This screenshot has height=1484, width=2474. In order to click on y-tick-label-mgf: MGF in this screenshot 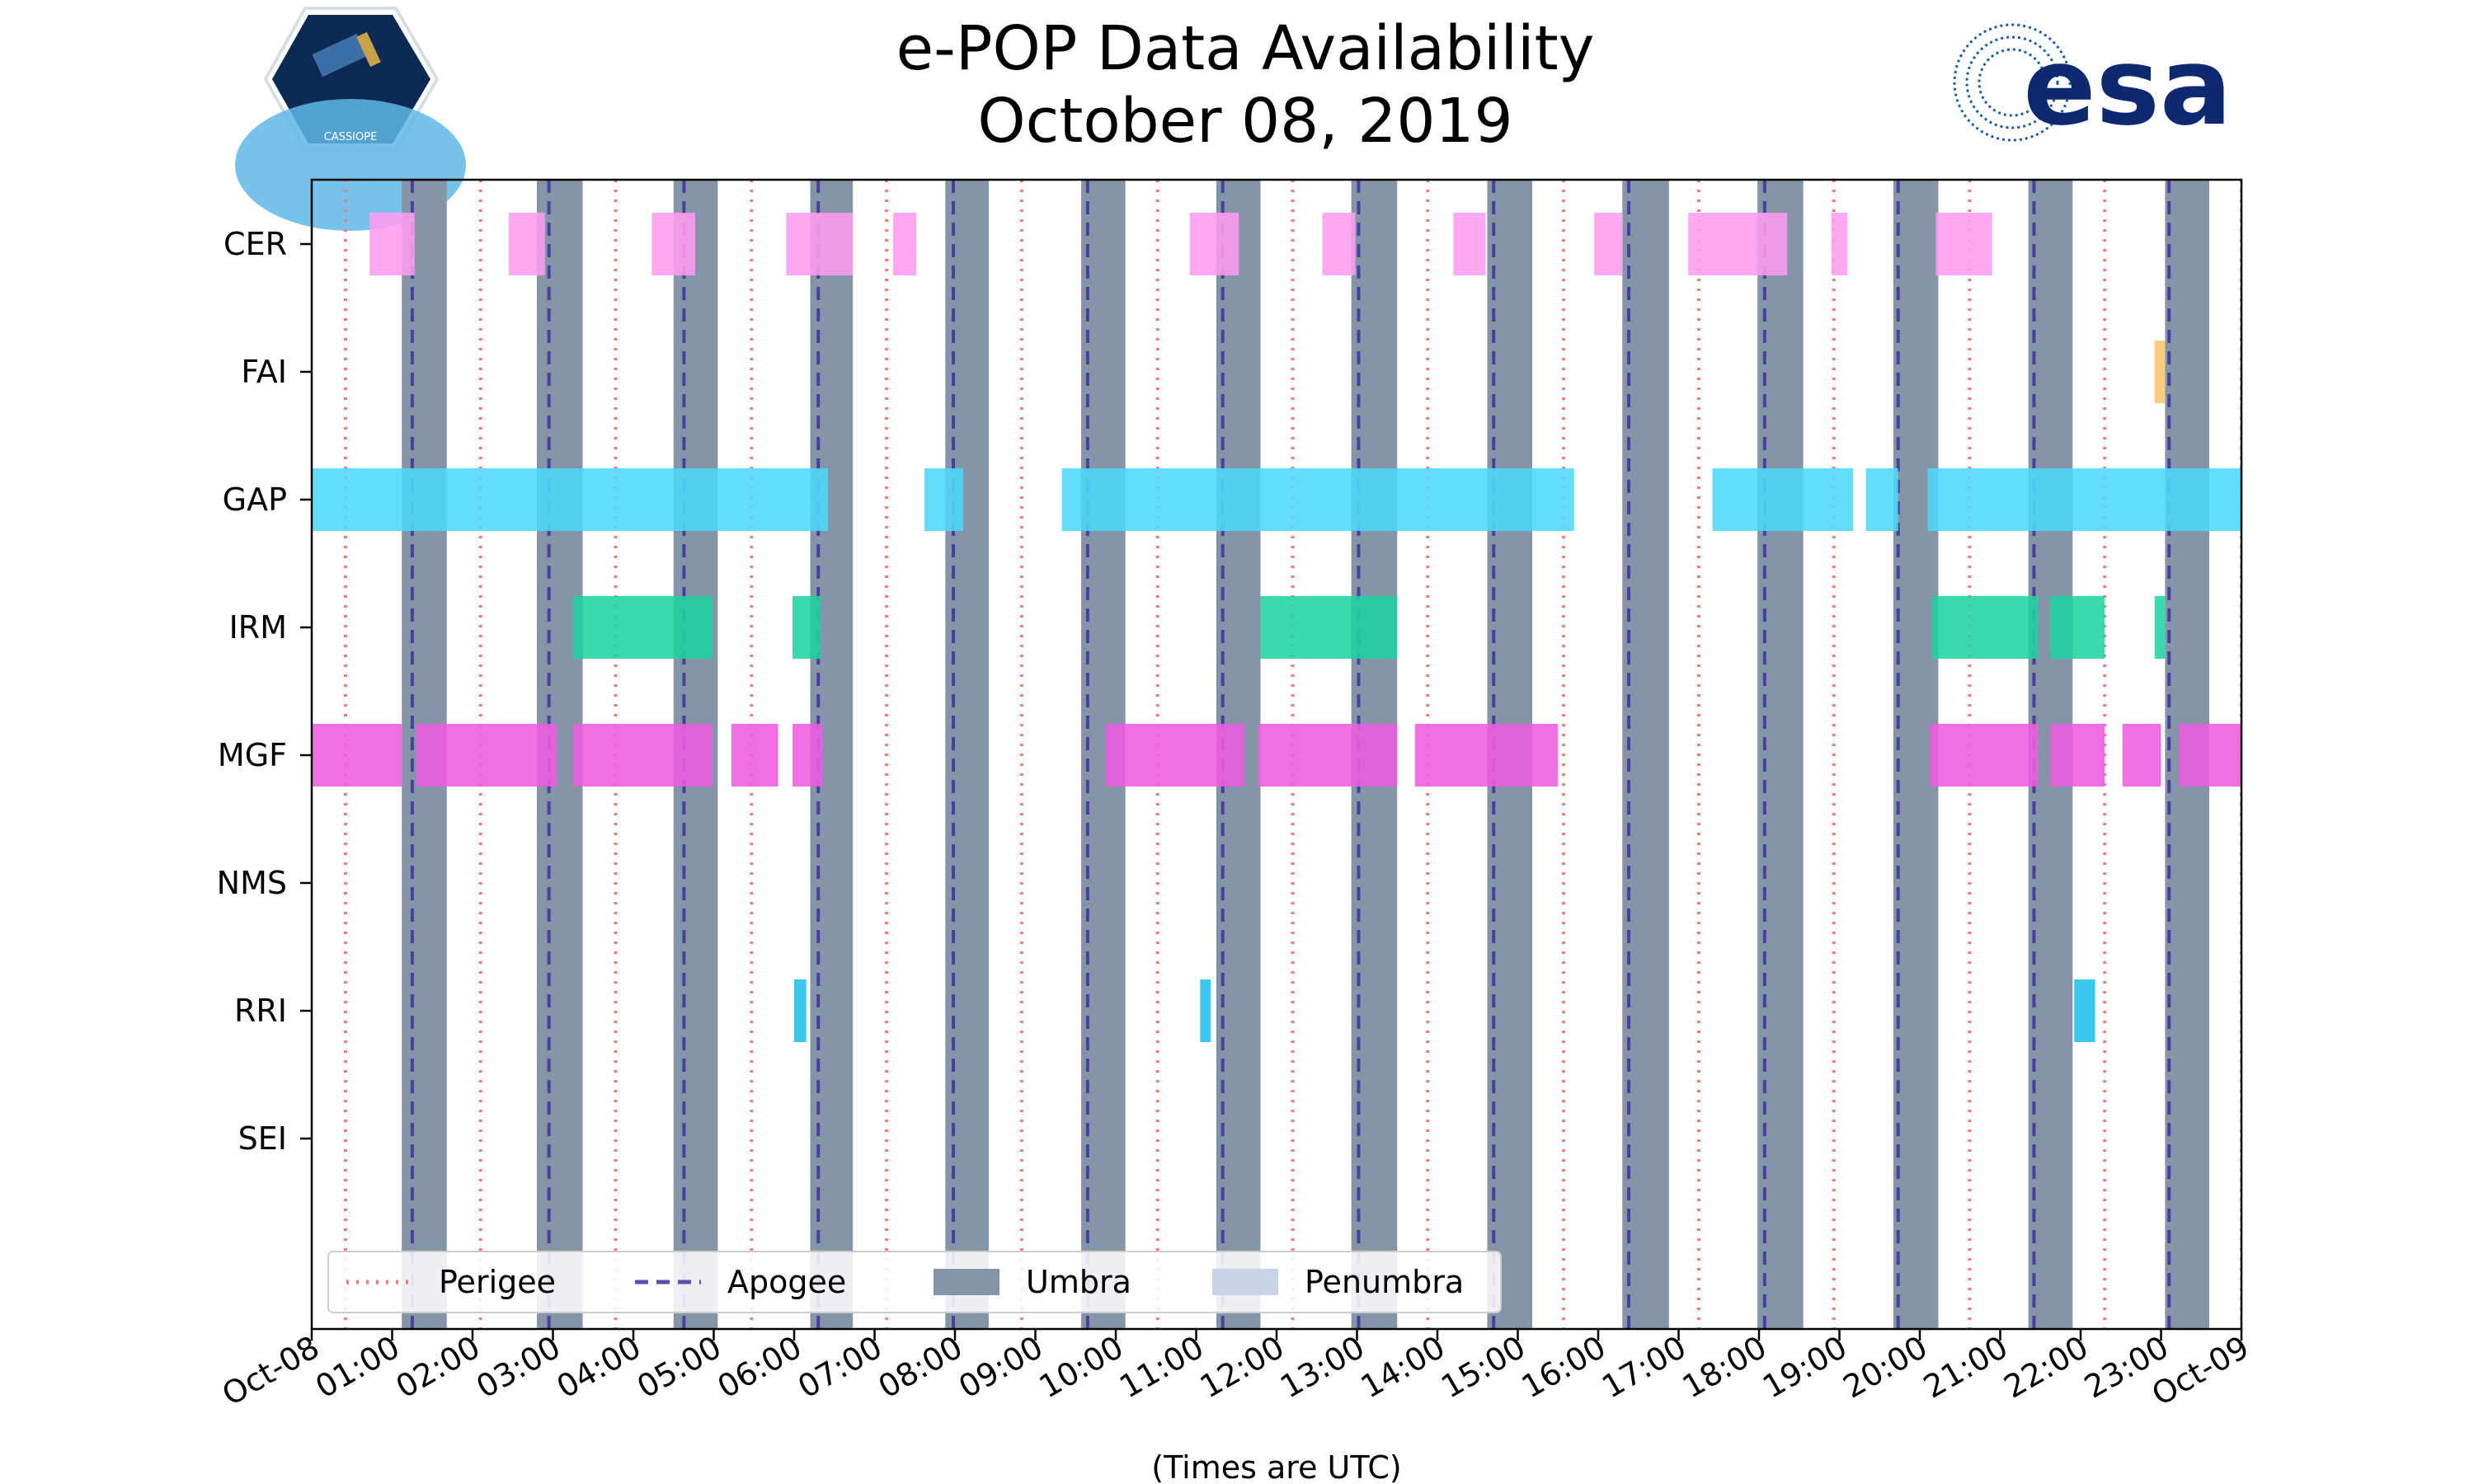, I will do `click(252, 755)`.